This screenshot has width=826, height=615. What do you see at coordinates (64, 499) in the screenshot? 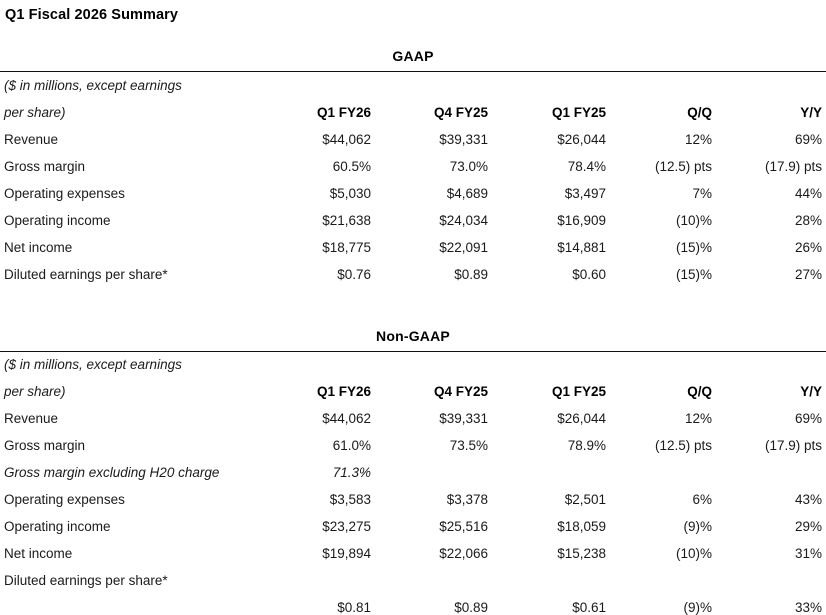
I see `row-label: Operating expenses` at bounding box center [64, 499].